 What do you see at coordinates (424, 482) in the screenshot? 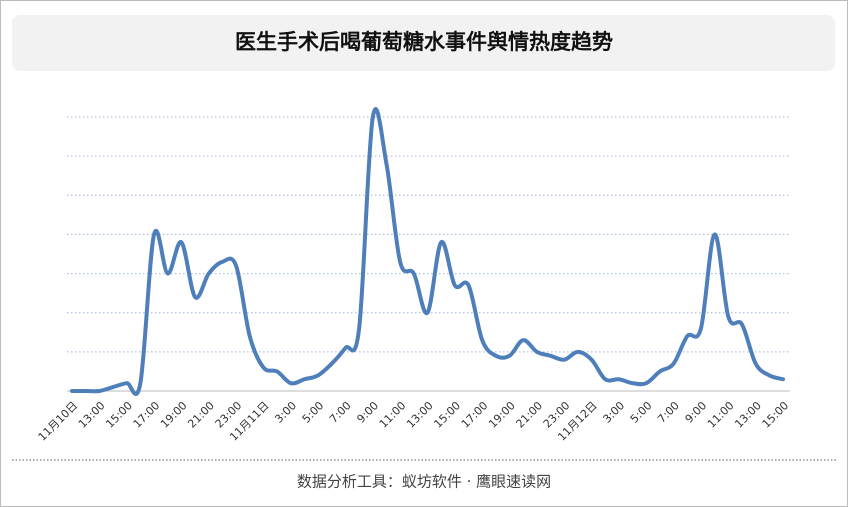
I see `footer: 数据分析工具：蚁坊软件 · 鹰眼速读网` at bounding box center [424, 482].